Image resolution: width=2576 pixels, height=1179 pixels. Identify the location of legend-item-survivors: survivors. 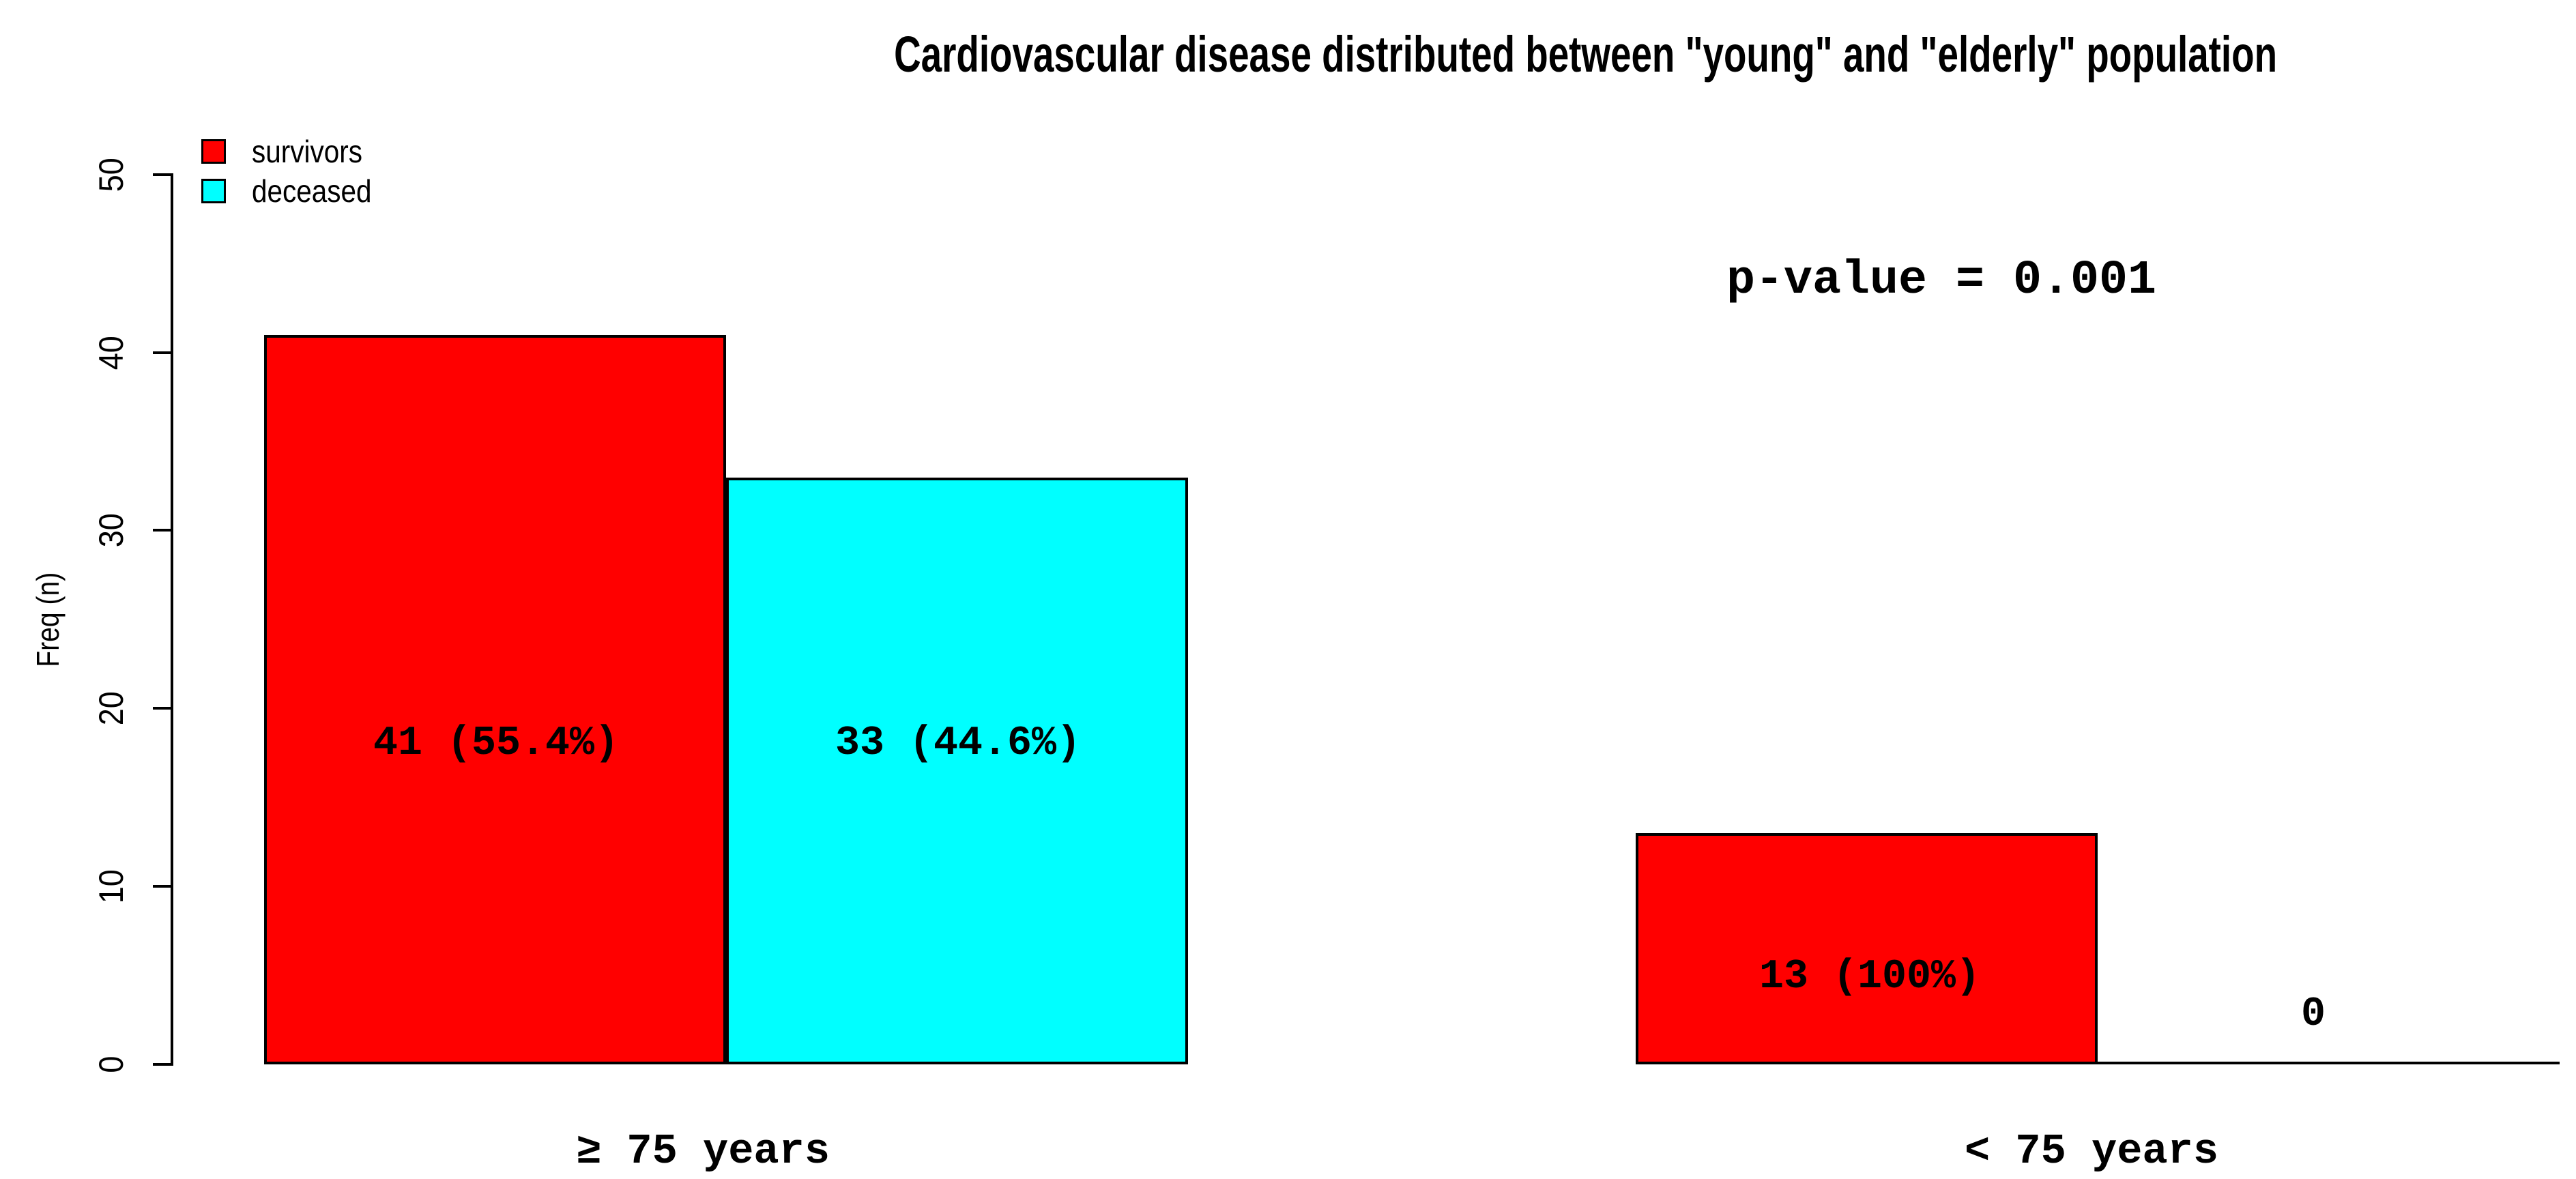
(294, 151).